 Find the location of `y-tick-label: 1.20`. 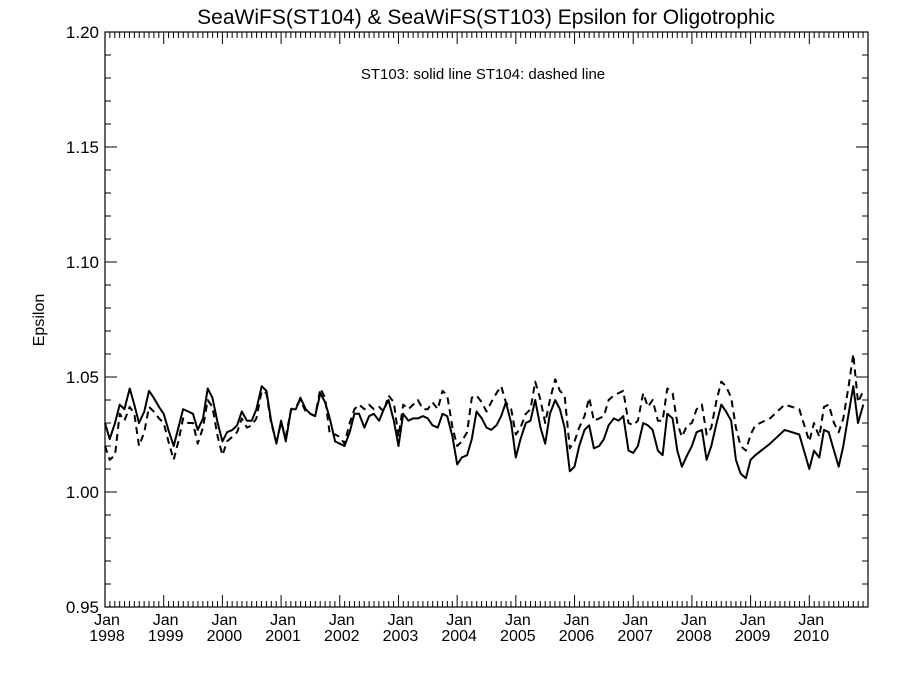

y-tick-label: 1.20 is located at coordinates (82, 32).